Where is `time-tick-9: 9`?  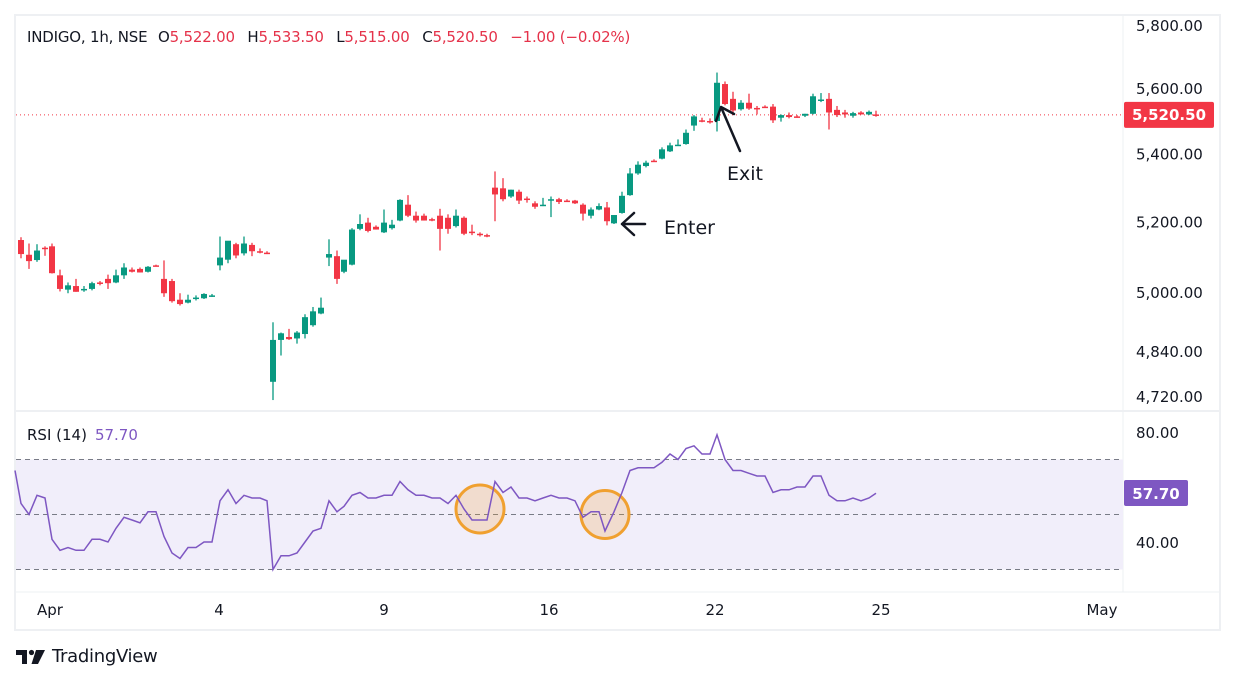
time-tick-9: 9 is located at coordinates (384, 610).